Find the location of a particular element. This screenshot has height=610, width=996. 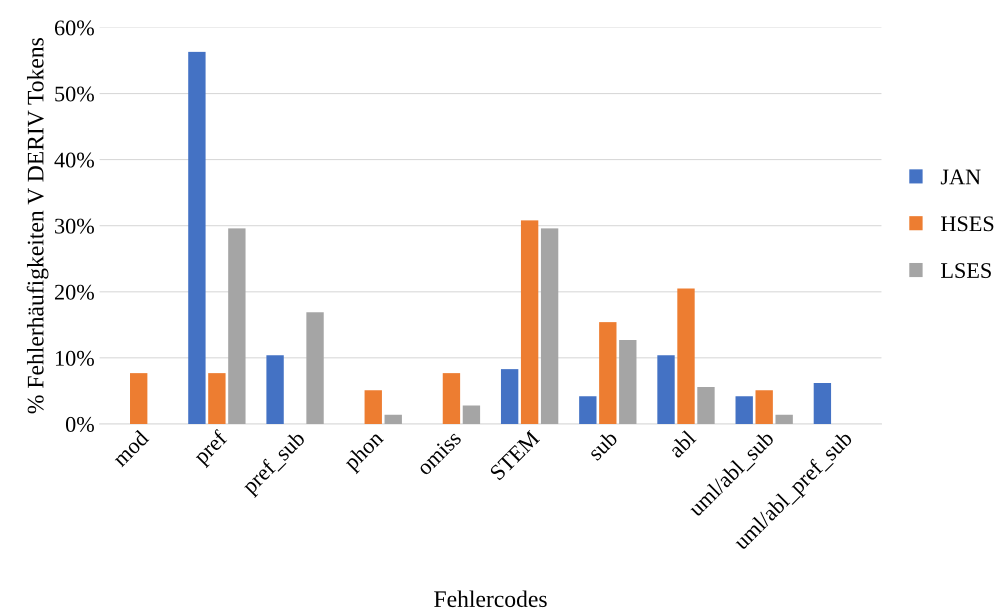

x-axis-title: Fehlercodes is located at coordinates (490, 599).